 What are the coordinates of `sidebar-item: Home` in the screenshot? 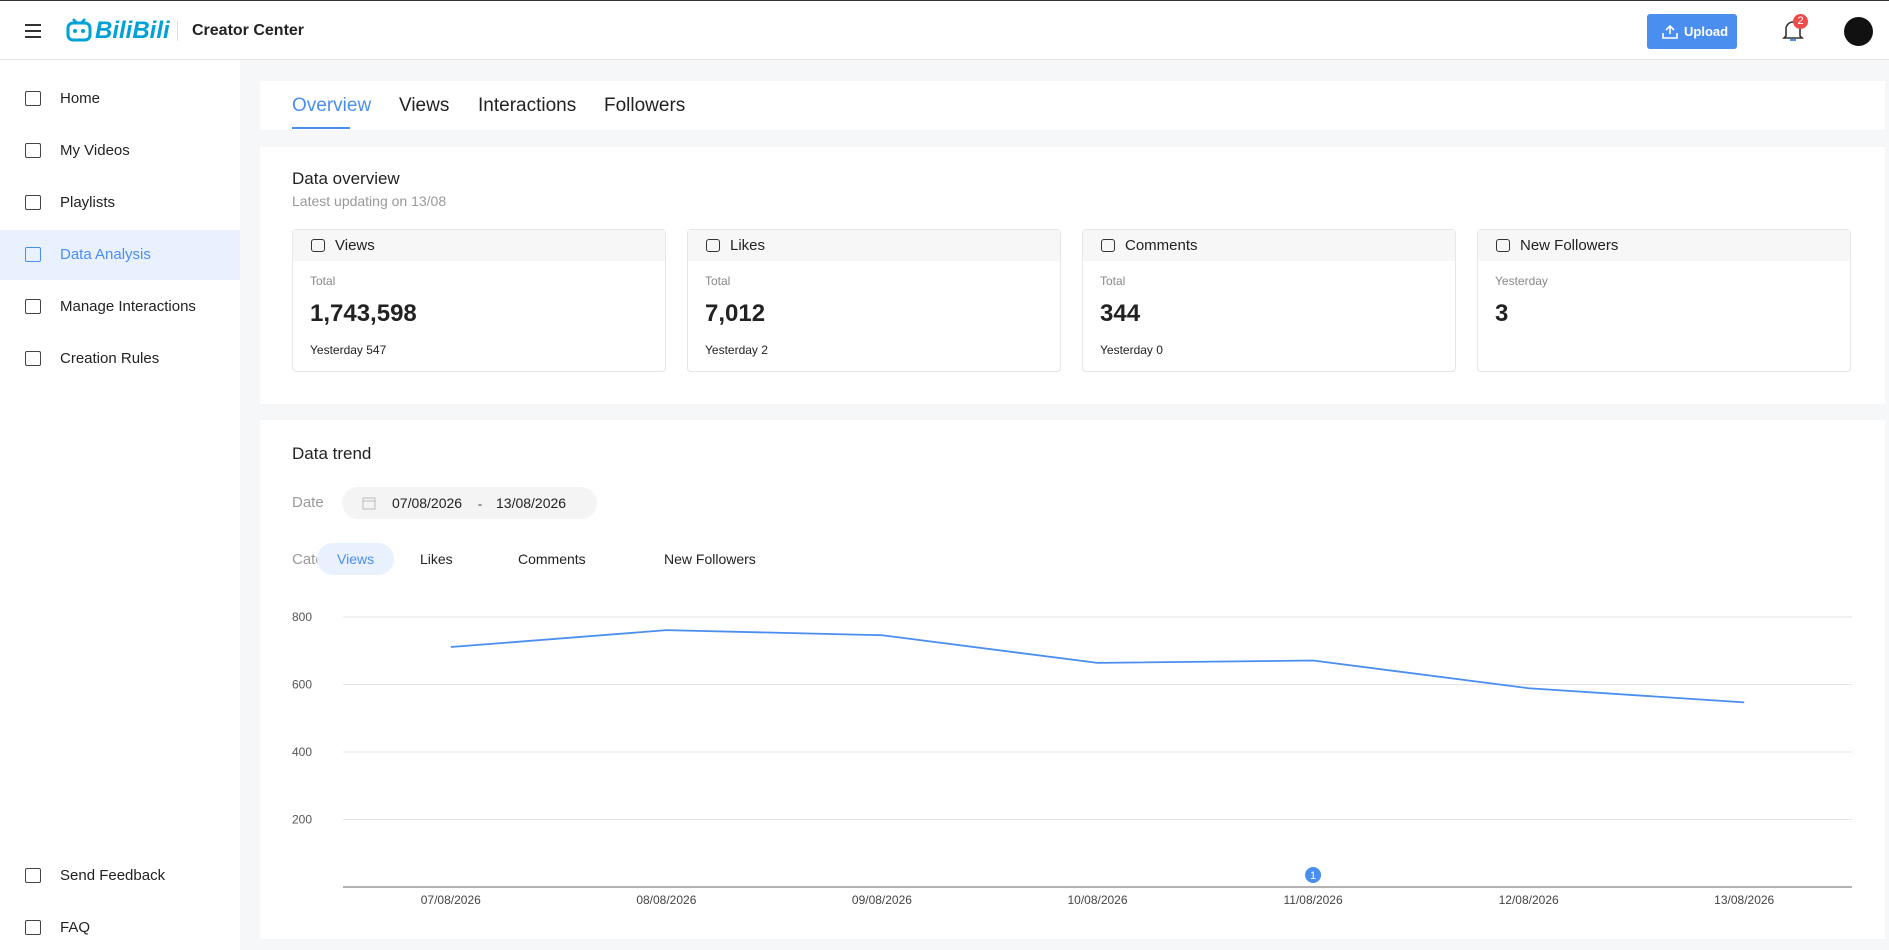 It's located at (120, 99).